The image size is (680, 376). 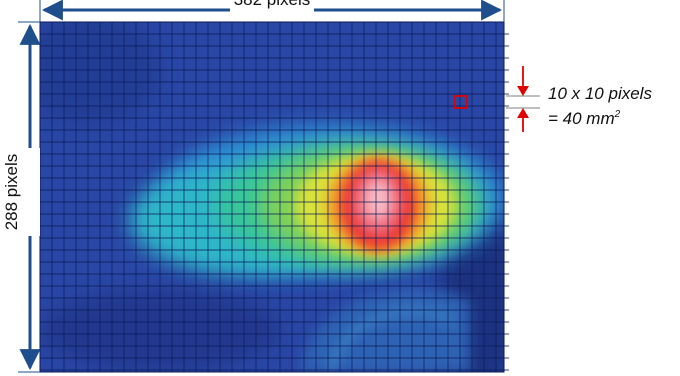 What do you see at coordinates (461, 102) in the screenshot?
I see `highlight-square` at bounding box center [461, 102].